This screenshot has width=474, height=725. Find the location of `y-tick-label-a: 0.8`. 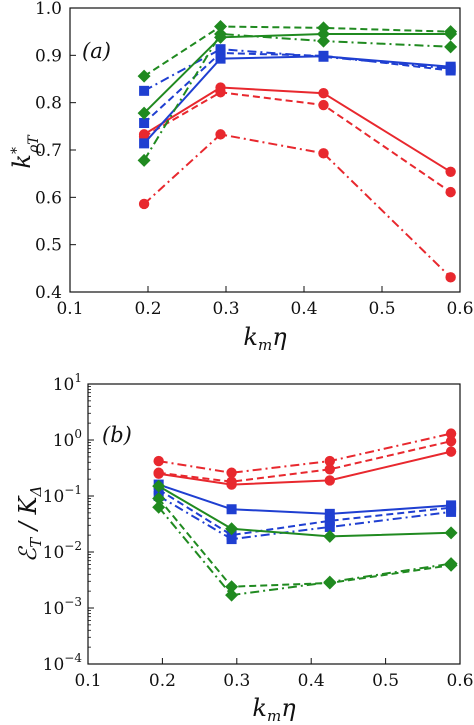

y-tick-label-a: 0.8 is located at coordinates (48, 104).